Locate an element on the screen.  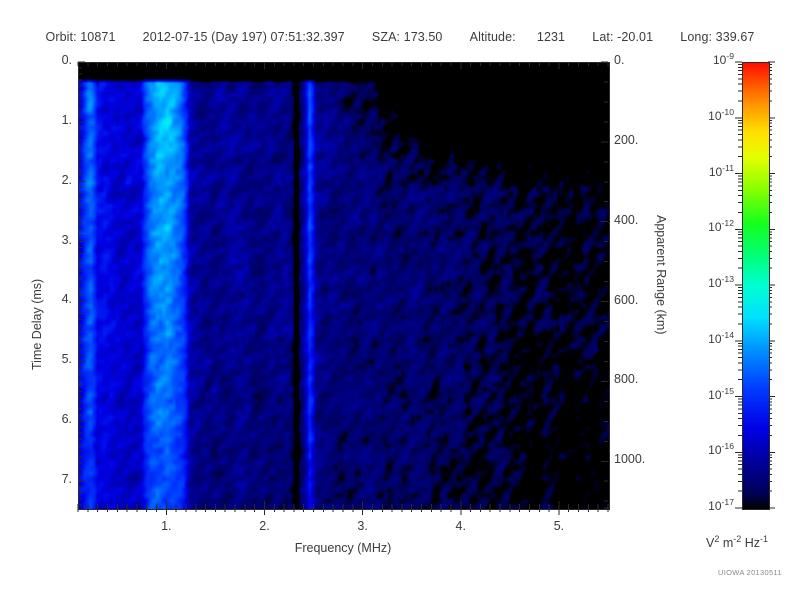
x-tick-label: 5. is located at coordinates (559, 526).